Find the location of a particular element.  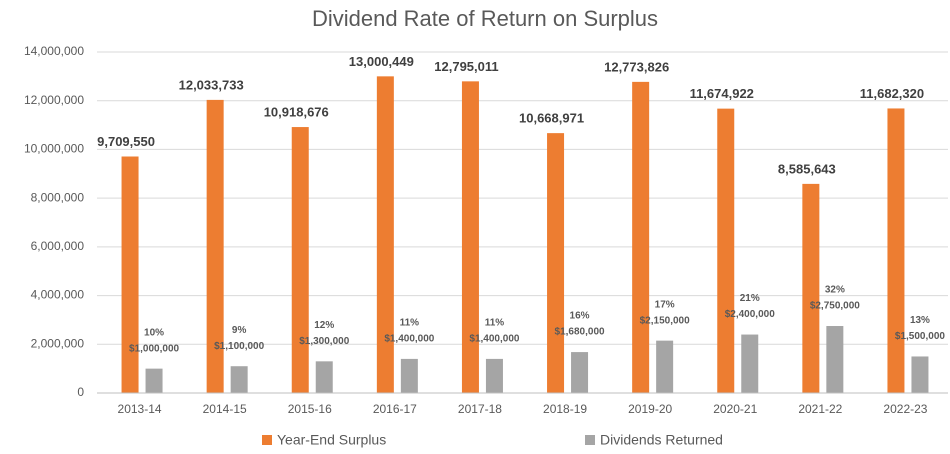

value-label: 10,918,676 is located at coordinates (296, 111).